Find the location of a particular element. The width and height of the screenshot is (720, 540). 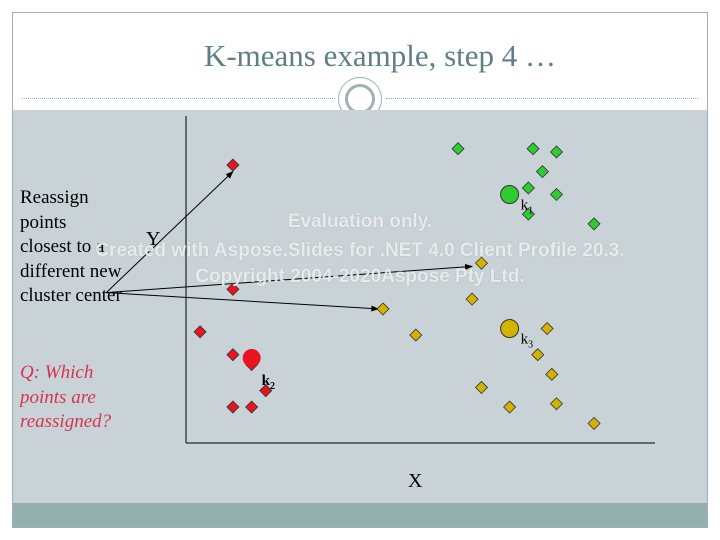

watermark-line-1: Evaluation only. is located at coordinates (360, 221).